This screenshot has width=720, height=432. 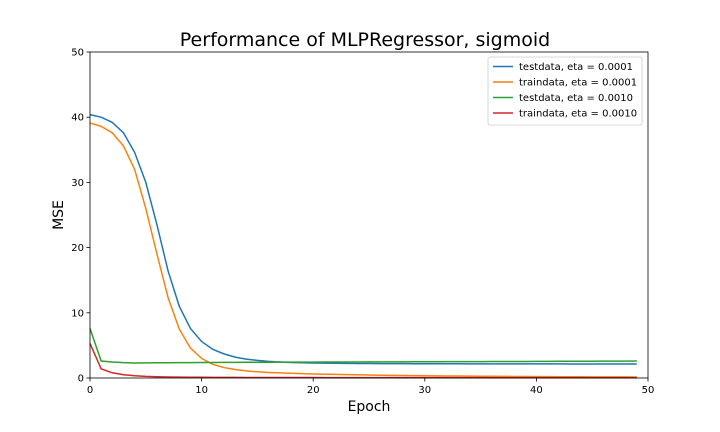 What do you see at coordinates (536, 390) in the screenshot?
I see `x-tick-label: 40` at bounding box center [536, 390].